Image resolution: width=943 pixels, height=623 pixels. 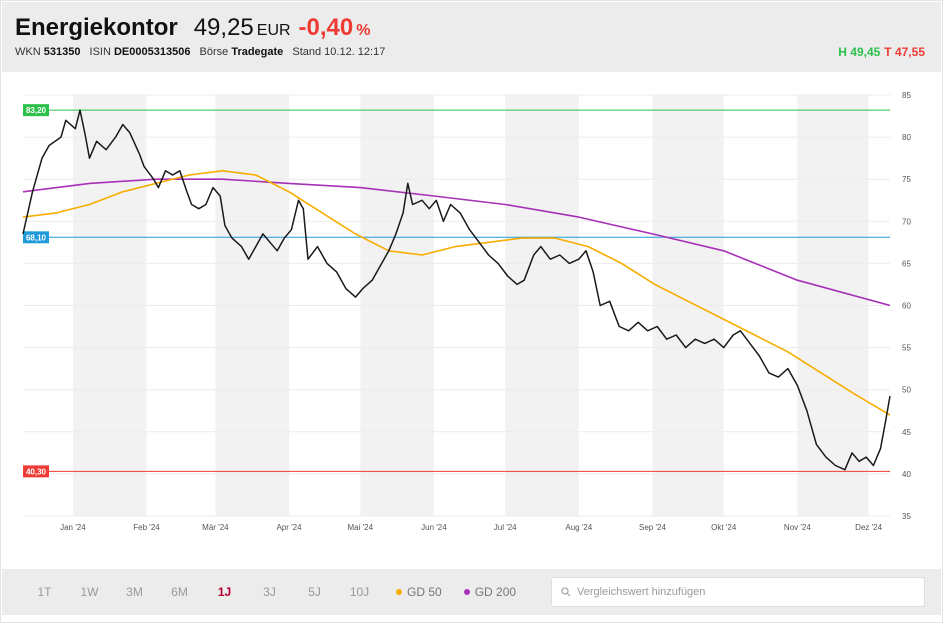 What do you see at coordinates (652, 527) in the screenshot?
I see `x-tick-label: Sep '24` at bounding box center [652, 527].